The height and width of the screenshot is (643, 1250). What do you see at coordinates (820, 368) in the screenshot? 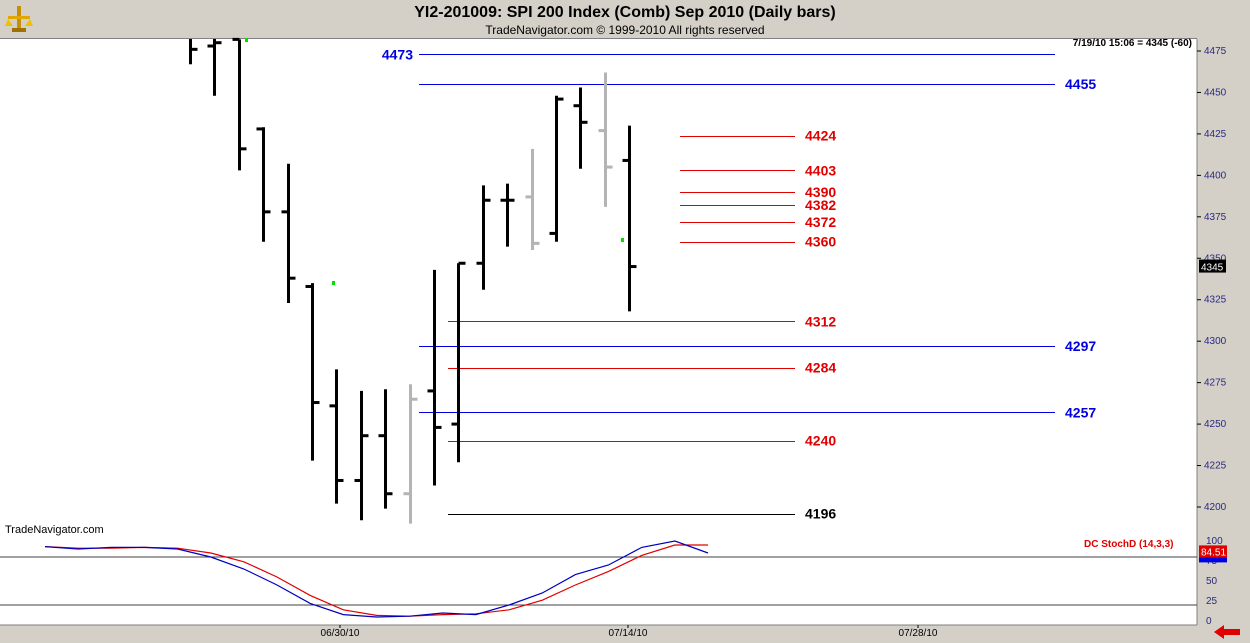
I see `level-label-4284: 4284` at bounding box center [820, 368].